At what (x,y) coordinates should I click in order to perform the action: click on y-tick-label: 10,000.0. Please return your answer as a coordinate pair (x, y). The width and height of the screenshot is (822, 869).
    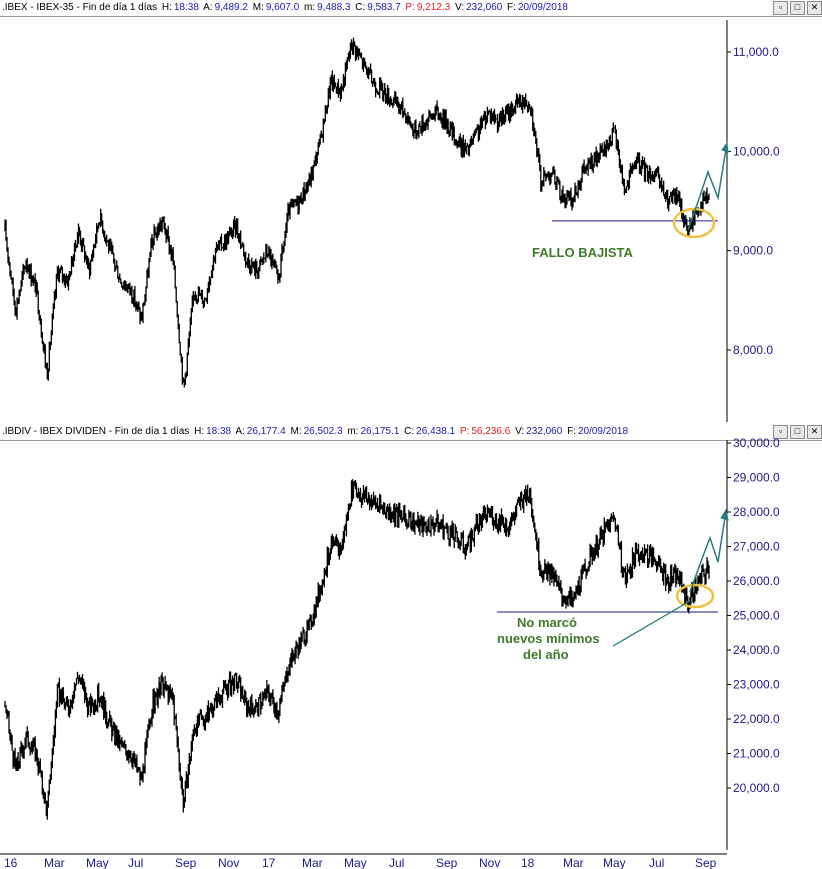
    Looking at the image, I should click on (756, 151).